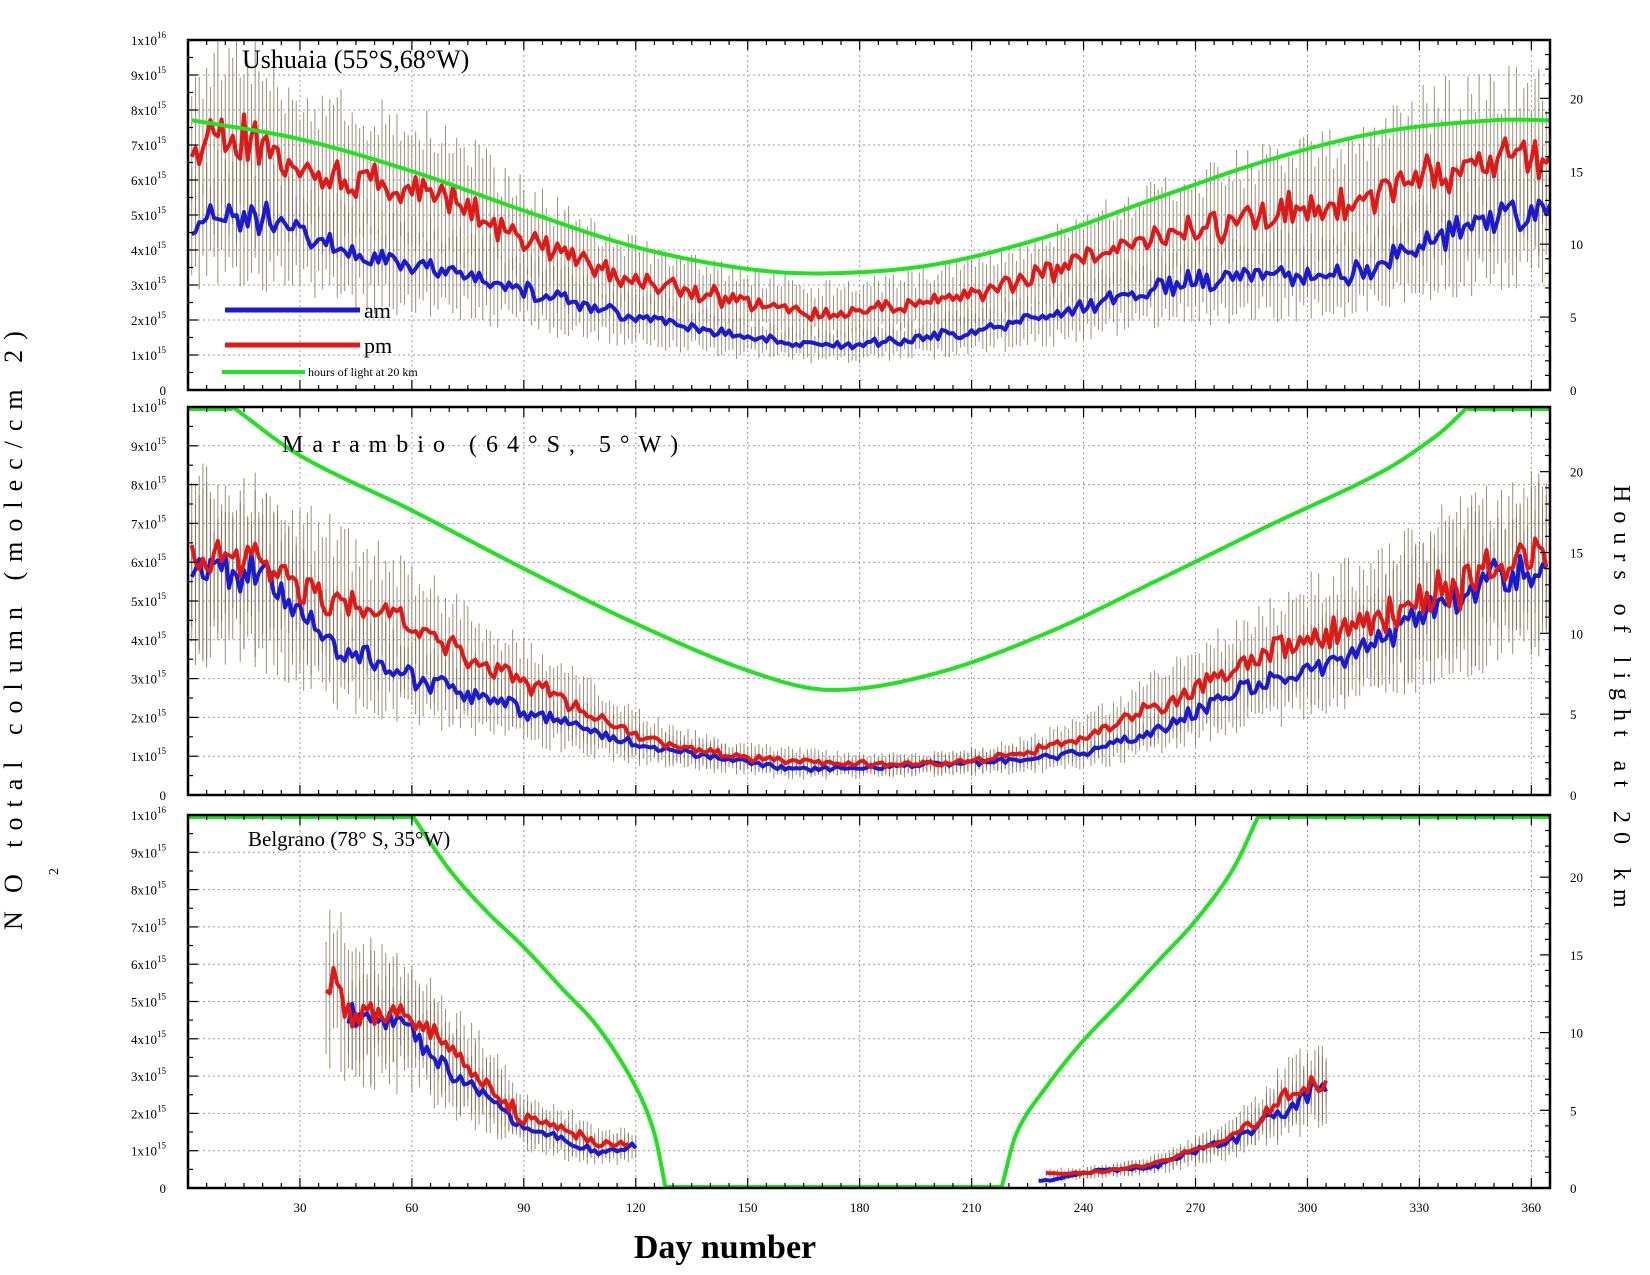 This screenshot has height=1275, width=1650. I want to click on tick-label-x-10: 330, so click(1420, 1207).